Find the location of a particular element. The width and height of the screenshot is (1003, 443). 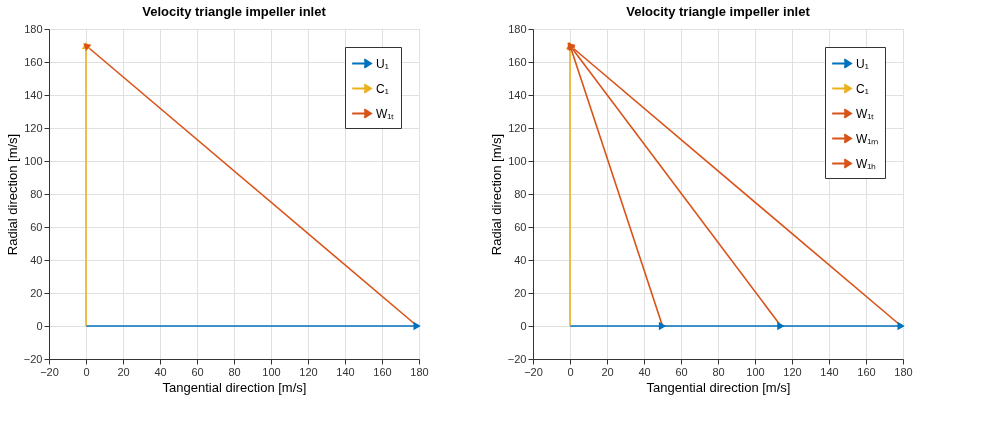

legend-label: W₁ₕ is located at coordinates (866, 163).